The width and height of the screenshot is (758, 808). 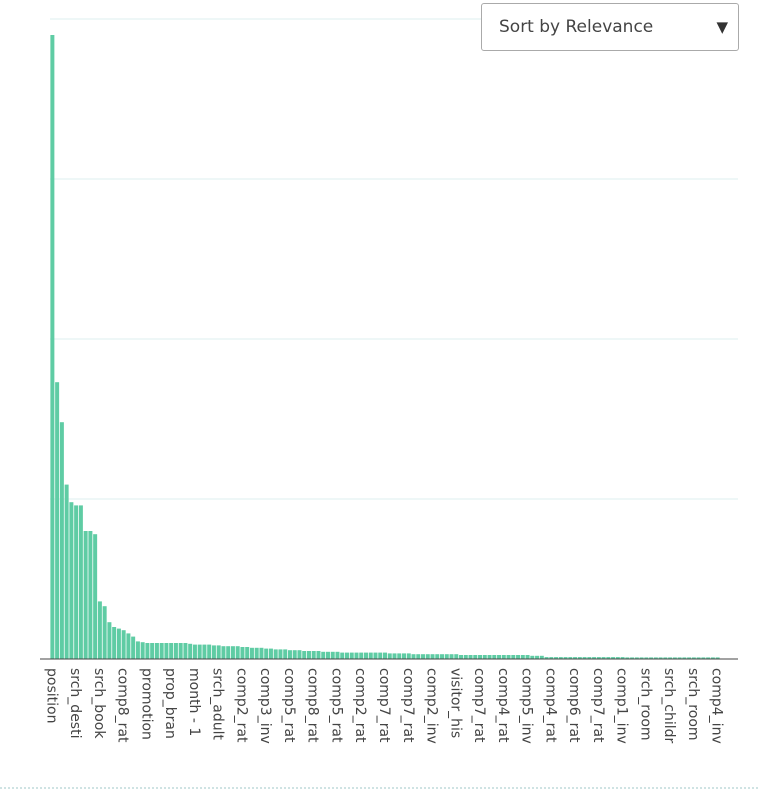 What do you see at coordinates (455, 703) in the screenshot?
I see `x-tick-label: visitor_his` at bounding box center [455, 703].